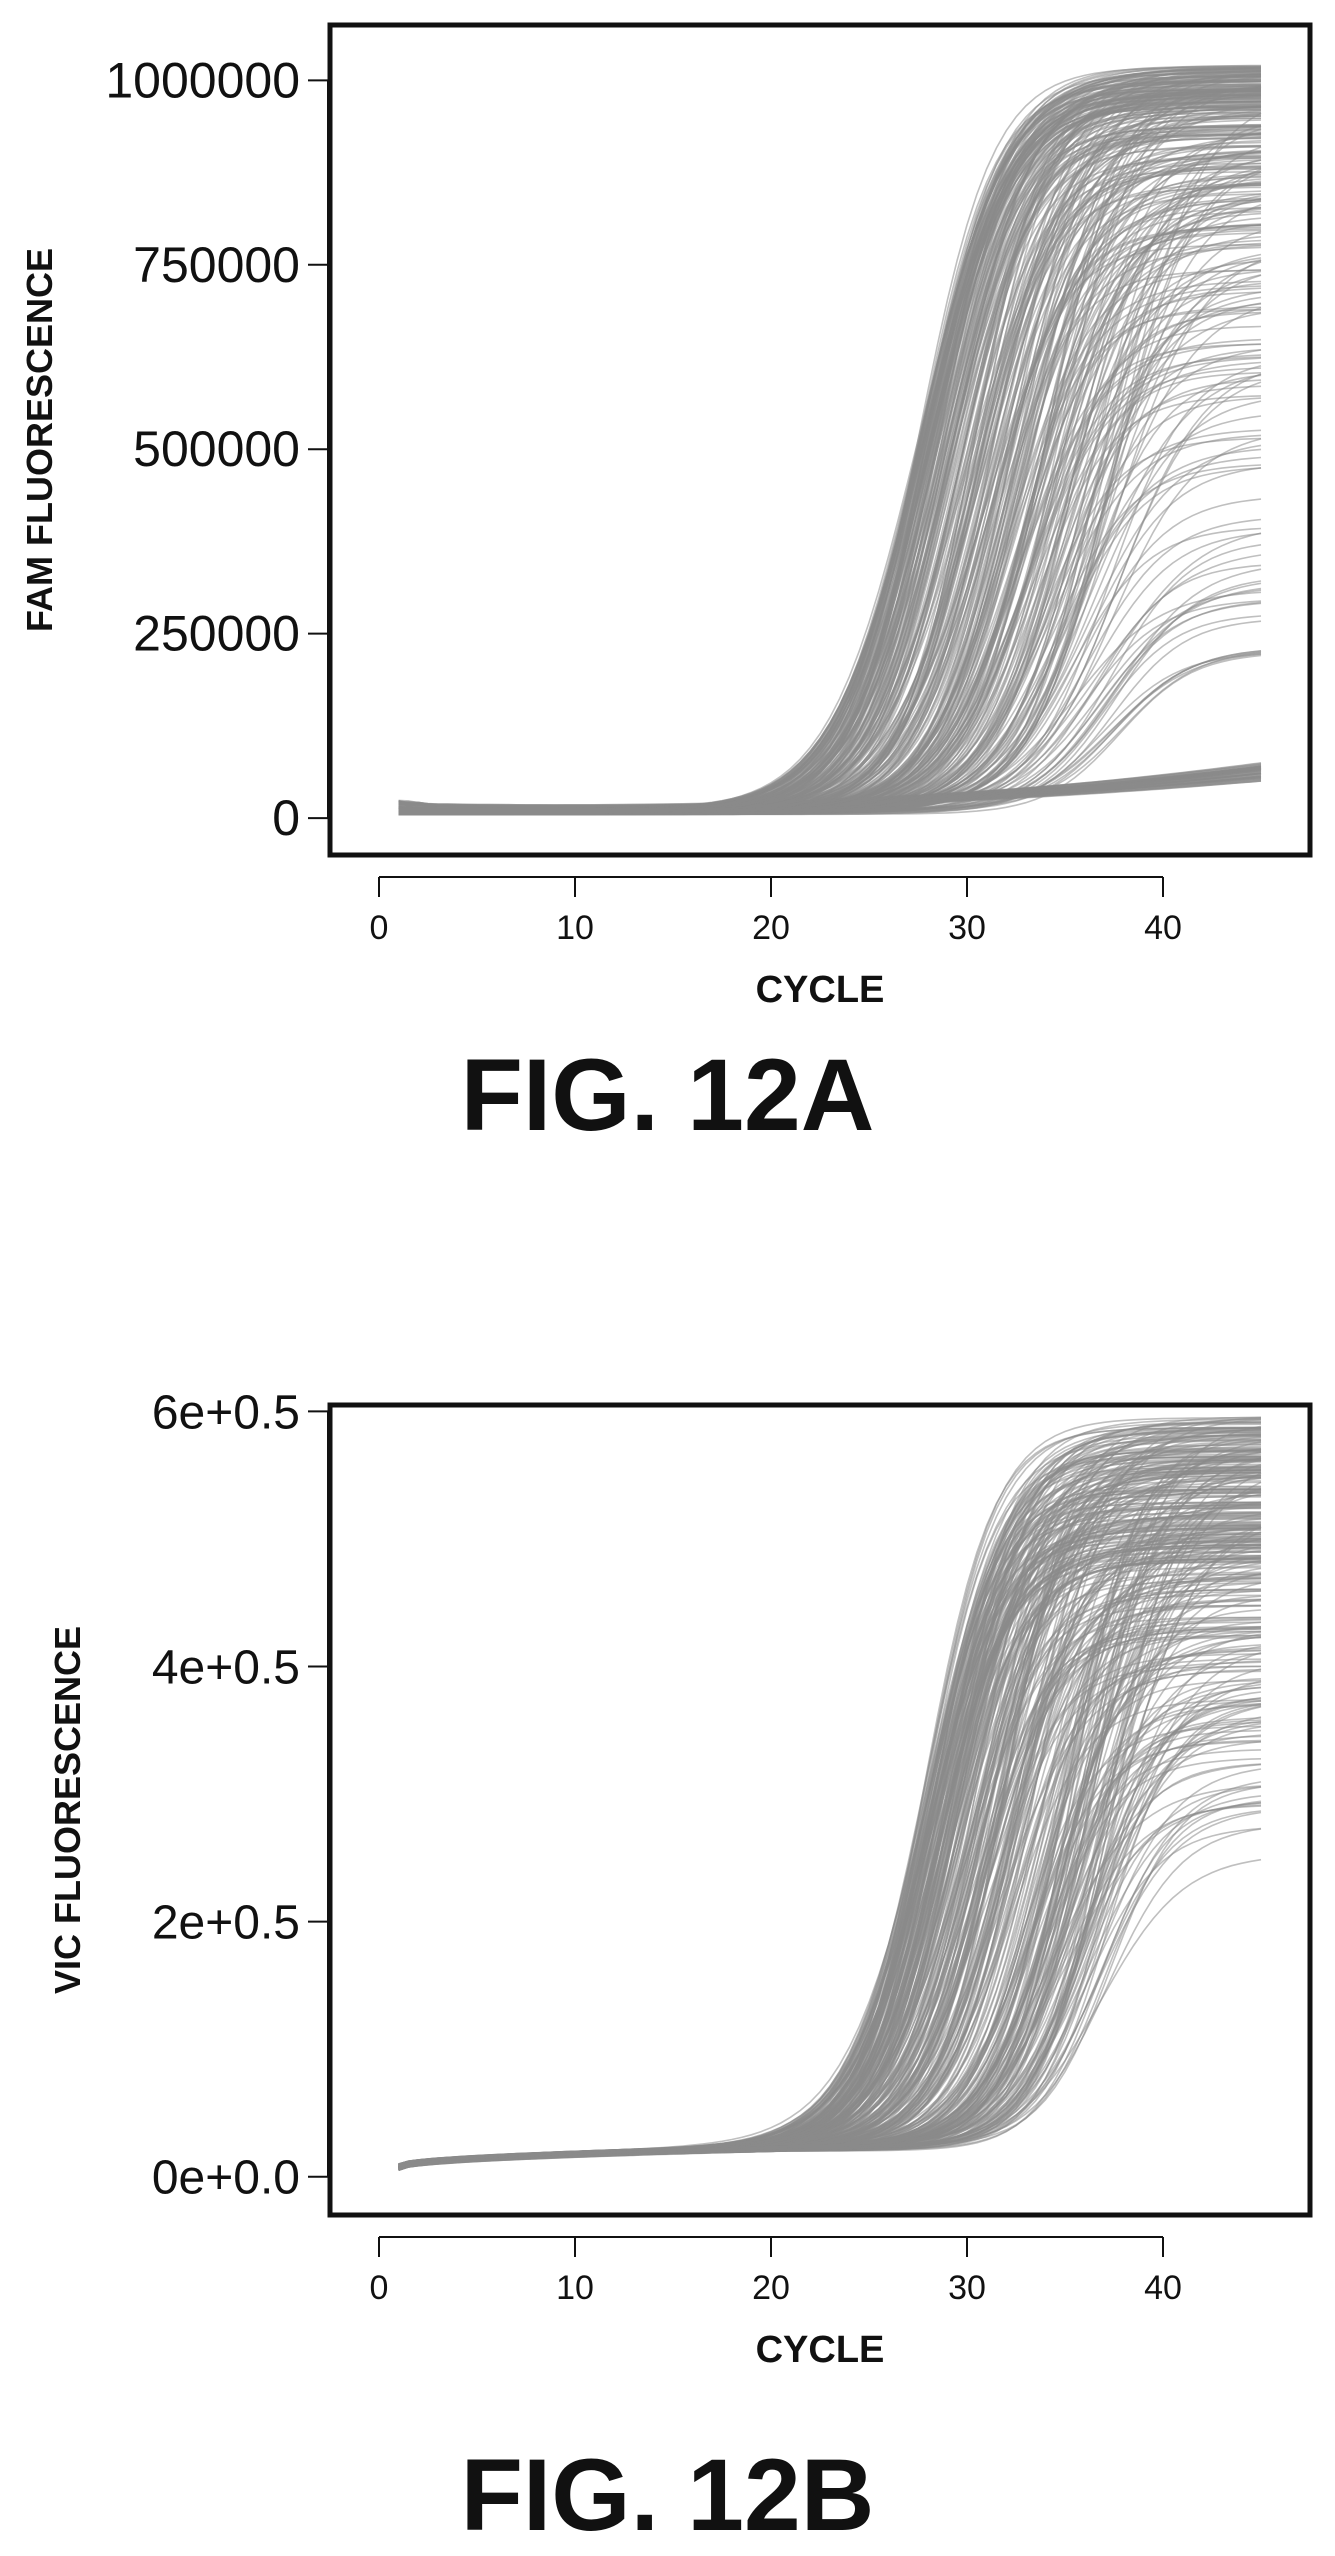  What do you see at coordinates (39, 440) in the screenshot?
I see `y-axis-title: FAM FLUORESCENCE` at bounding box center [39, 440].